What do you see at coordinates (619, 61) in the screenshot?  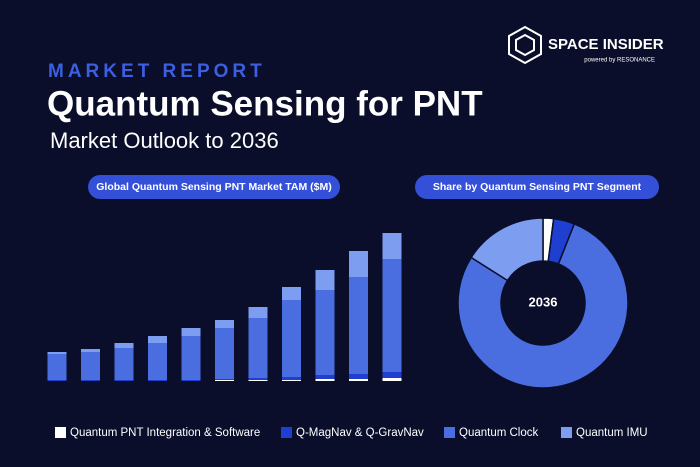 I see `logo-sub: powered by RESONANCE` at bounding box center [619, 61].